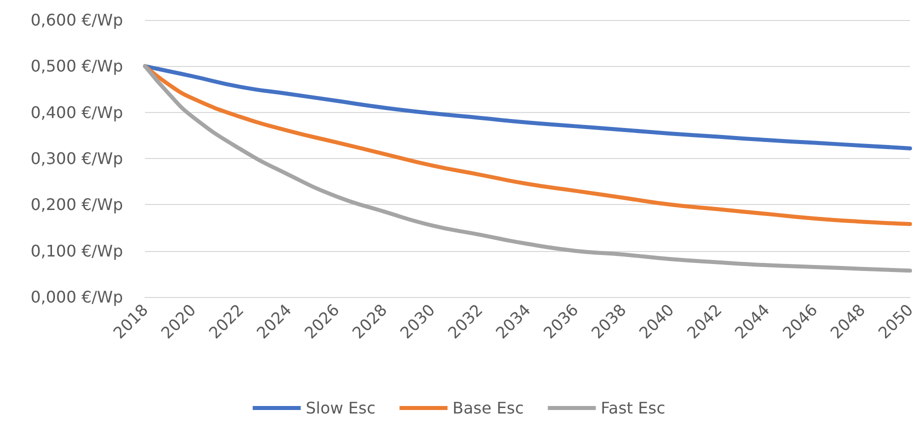 This screenshot has width=918, height=423. I want to click on y-tick-label: 0,000 €/Wp, so click(76, 297).